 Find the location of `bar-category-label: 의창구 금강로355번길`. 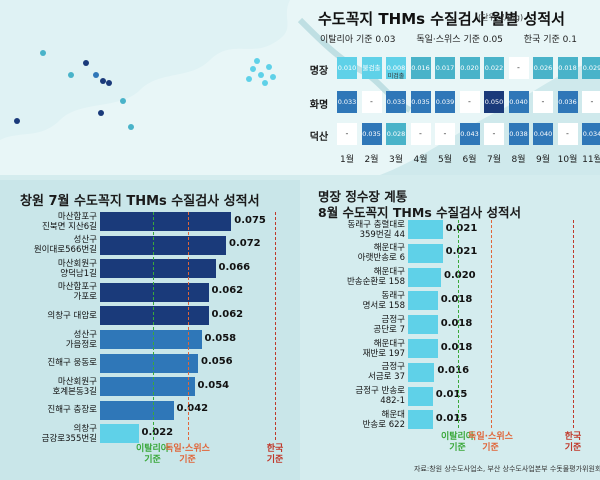

bar-category-label: 의창구 금강로355번길 is located at coordinates (49, 434).